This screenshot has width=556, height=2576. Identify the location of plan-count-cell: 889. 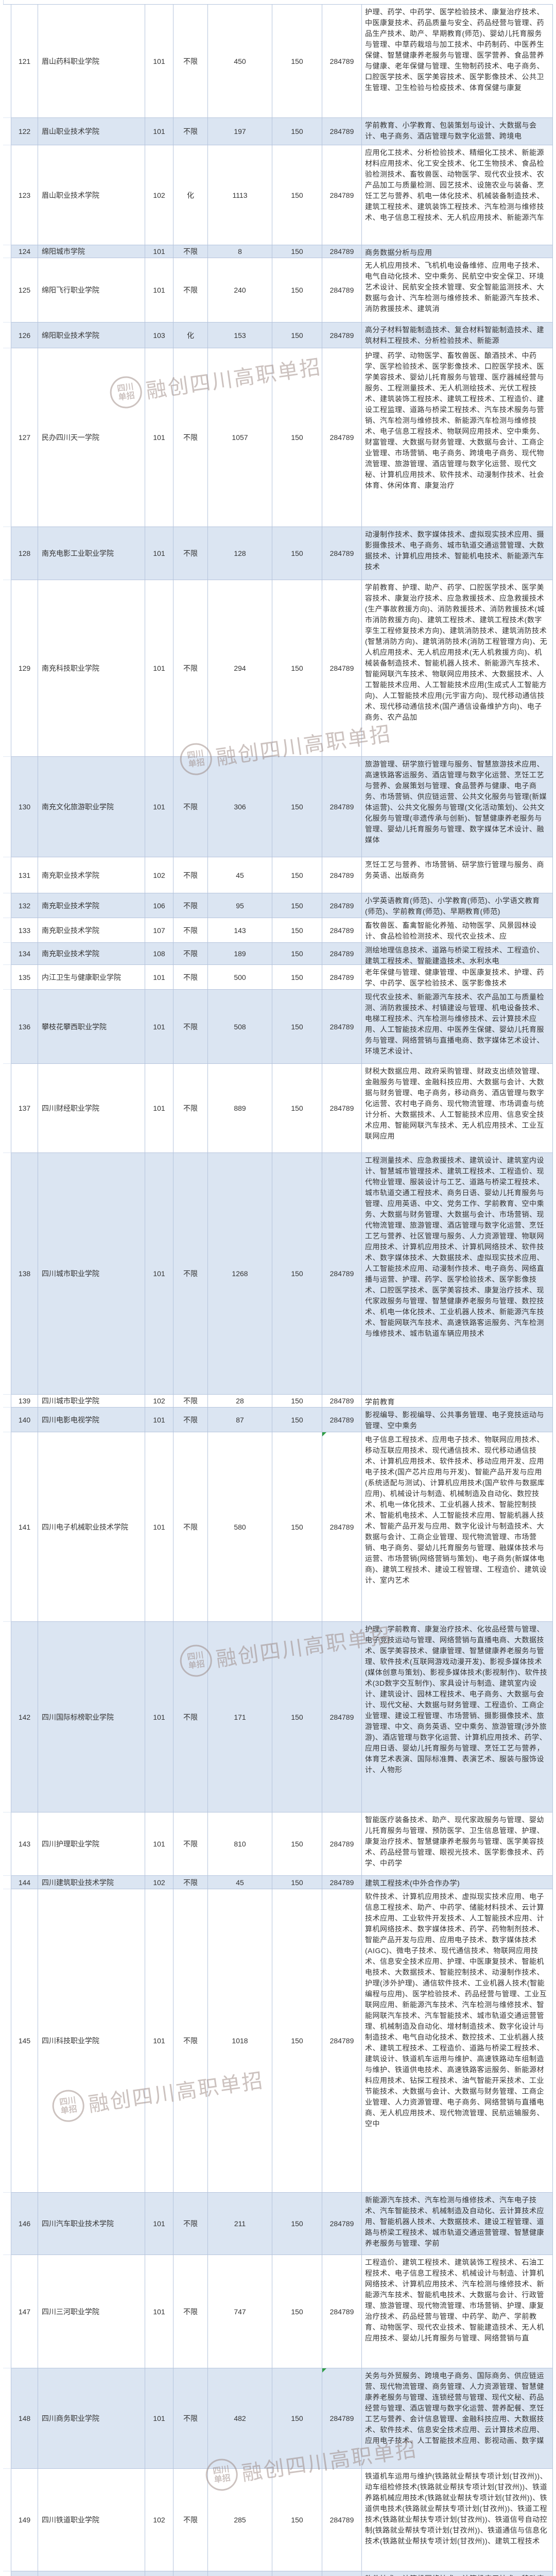
(240, 1108).